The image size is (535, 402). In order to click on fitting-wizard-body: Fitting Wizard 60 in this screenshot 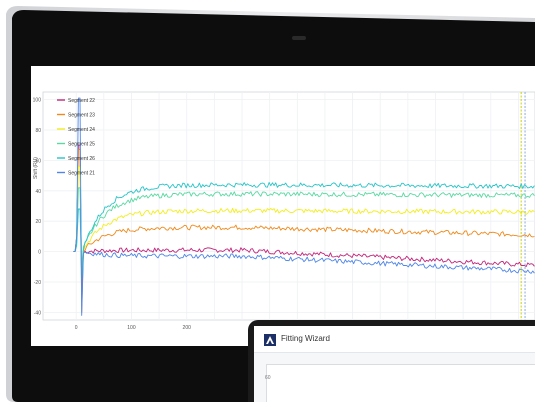, I will do `click(394, 364)`.